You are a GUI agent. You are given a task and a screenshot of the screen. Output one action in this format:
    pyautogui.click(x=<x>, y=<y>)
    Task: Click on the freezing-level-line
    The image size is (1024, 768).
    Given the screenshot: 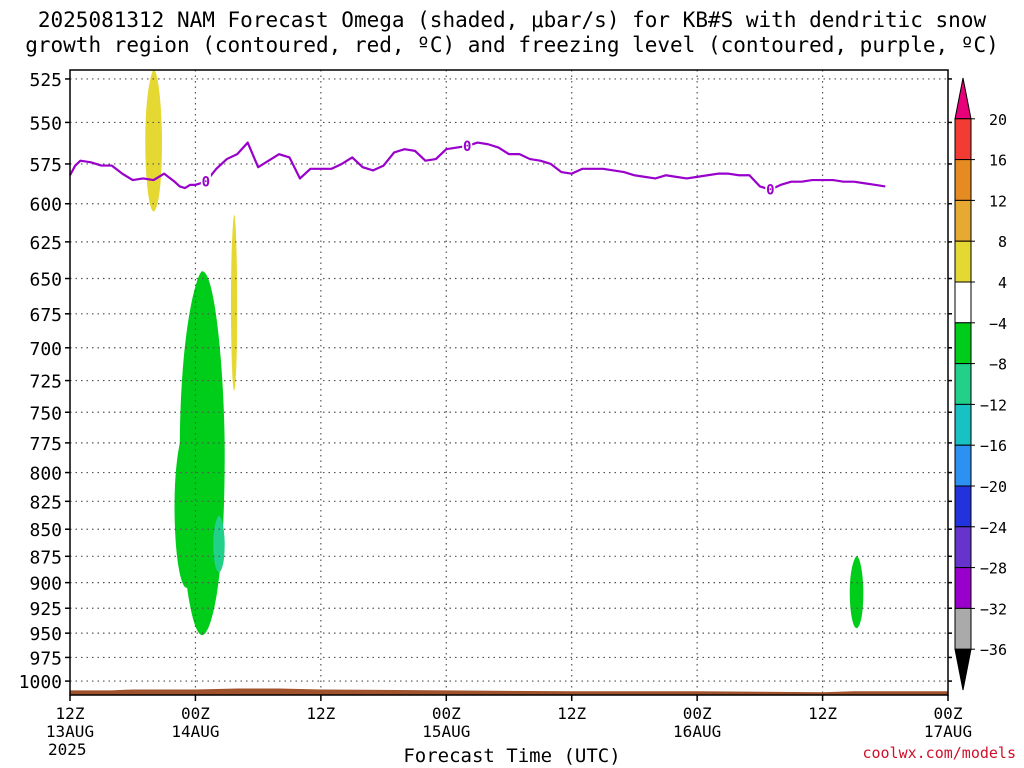 What is the action you would take?
    pyautogui.click(x=477, y=166)
    